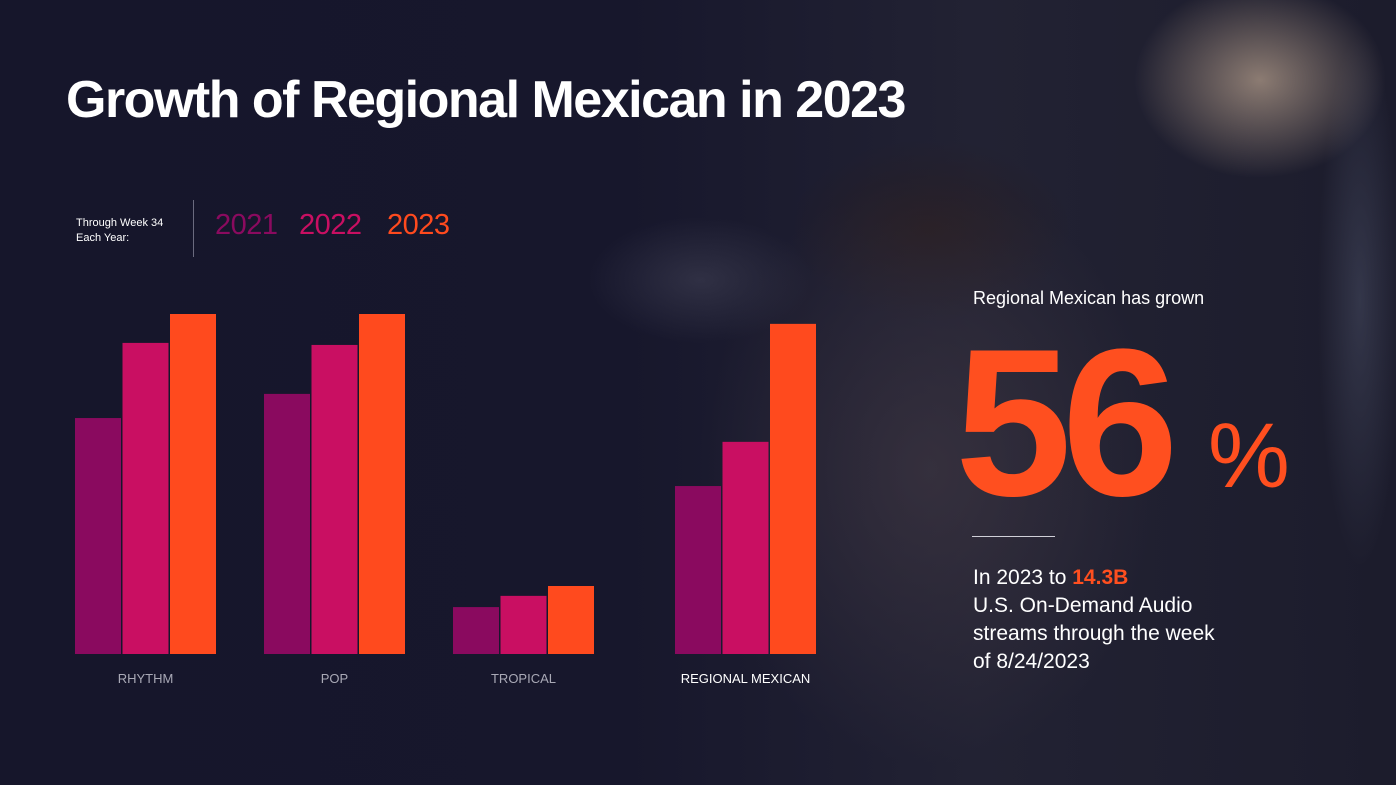 The image size is (1396, 785). What do you see at coordinates (246, 225) in the screenshot?
I see `legend-year-2021: 2021` at bounding box center [246, 225].